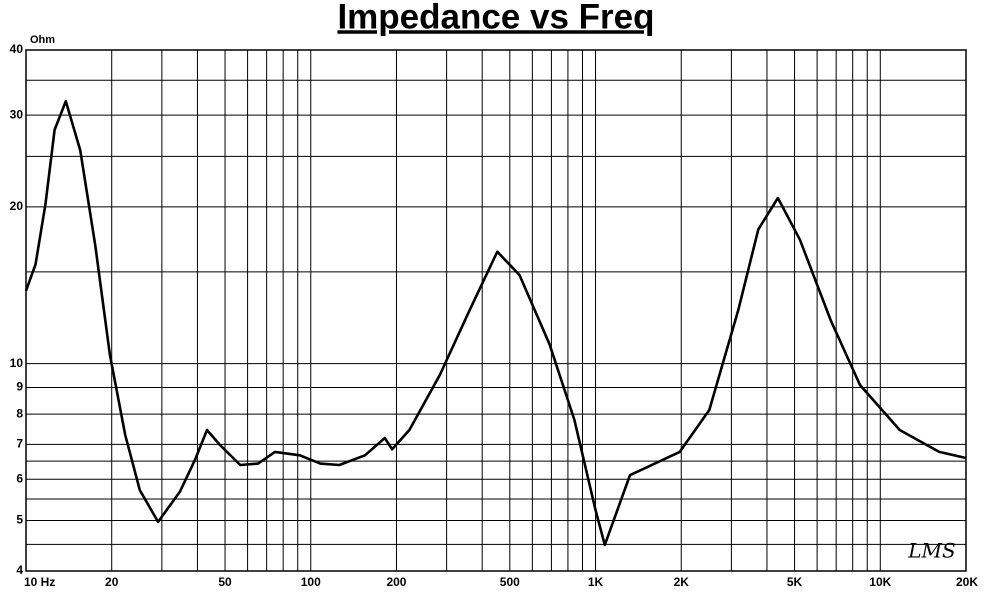 This screenshot has height=603, width=986. I want to click on y-tick-label: 6, so click(19, 478).